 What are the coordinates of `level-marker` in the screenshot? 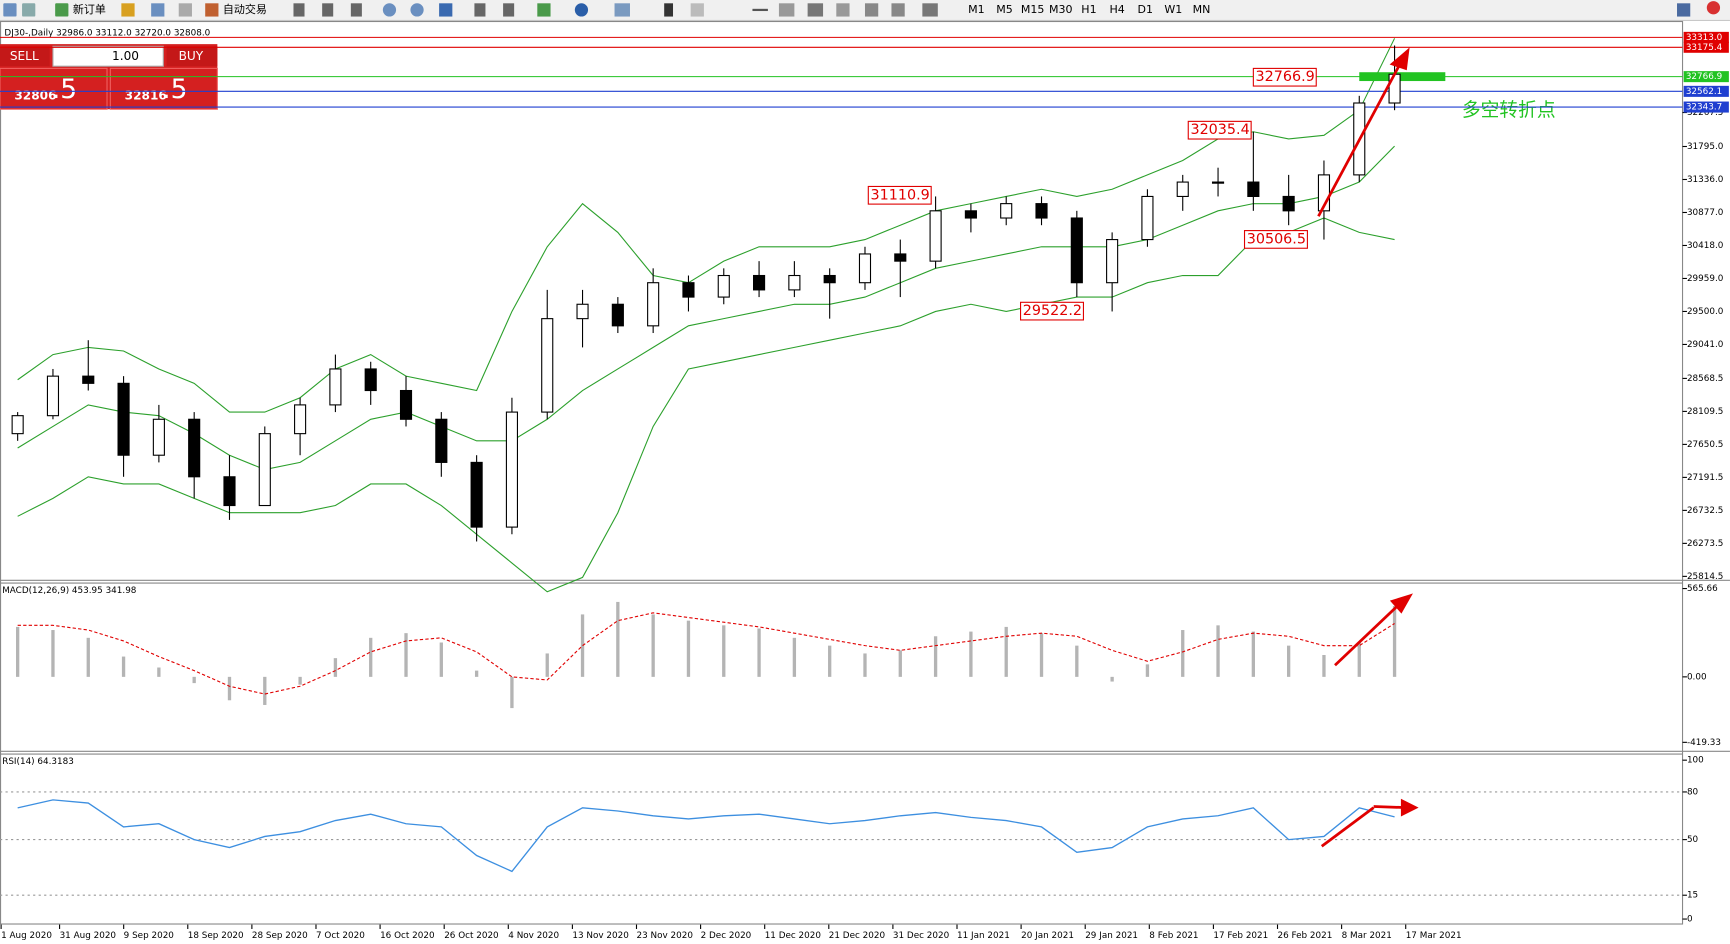 It's located at (1402, 77).